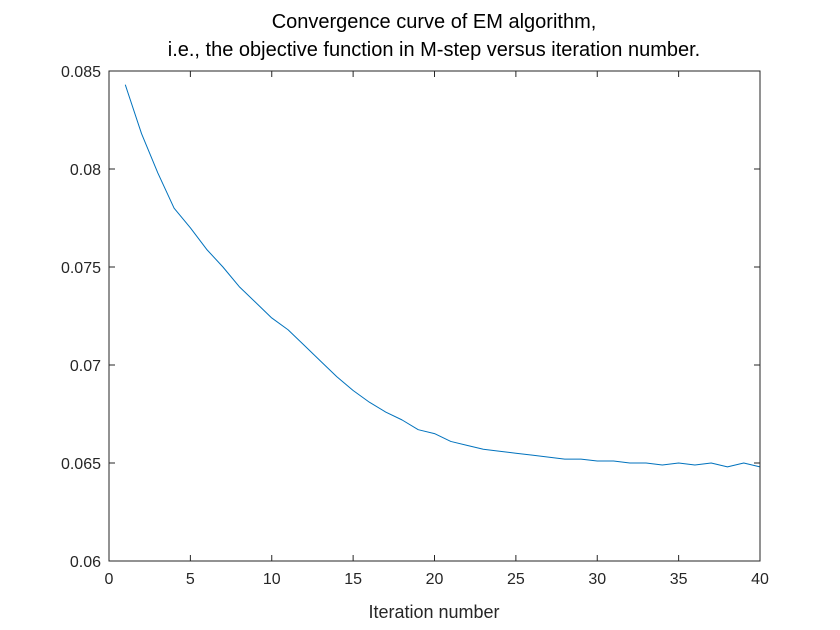 Image resolution: width=840 pixels, height=630 pixels. Describe the element at coordinates (85, 366) in the screenshot. I see `y-tick-label: 0.07` at that location.